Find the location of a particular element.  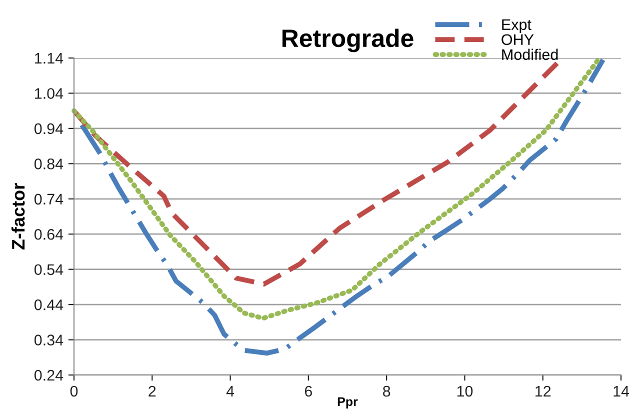

y-tick-label: 0.64 is located at coordinates (49, 234).